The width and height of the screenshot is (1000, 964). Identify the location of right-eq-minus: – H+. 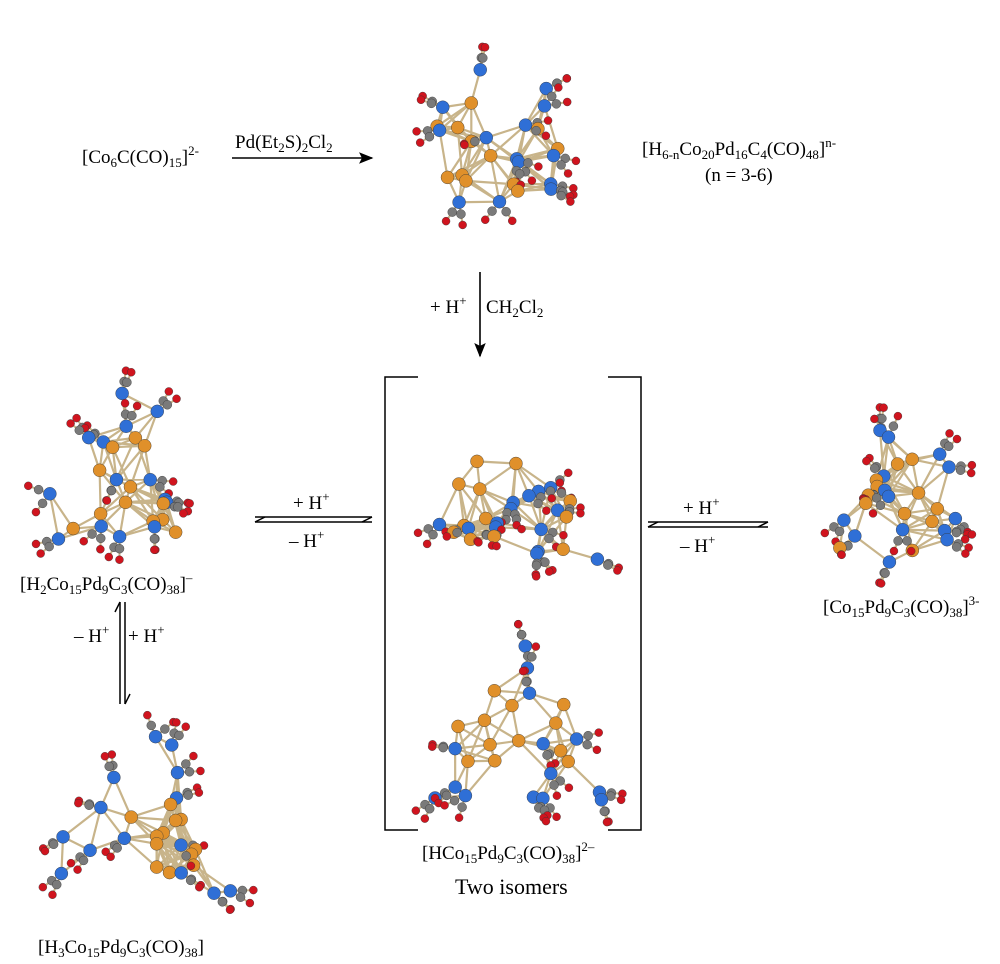
(698, 544).